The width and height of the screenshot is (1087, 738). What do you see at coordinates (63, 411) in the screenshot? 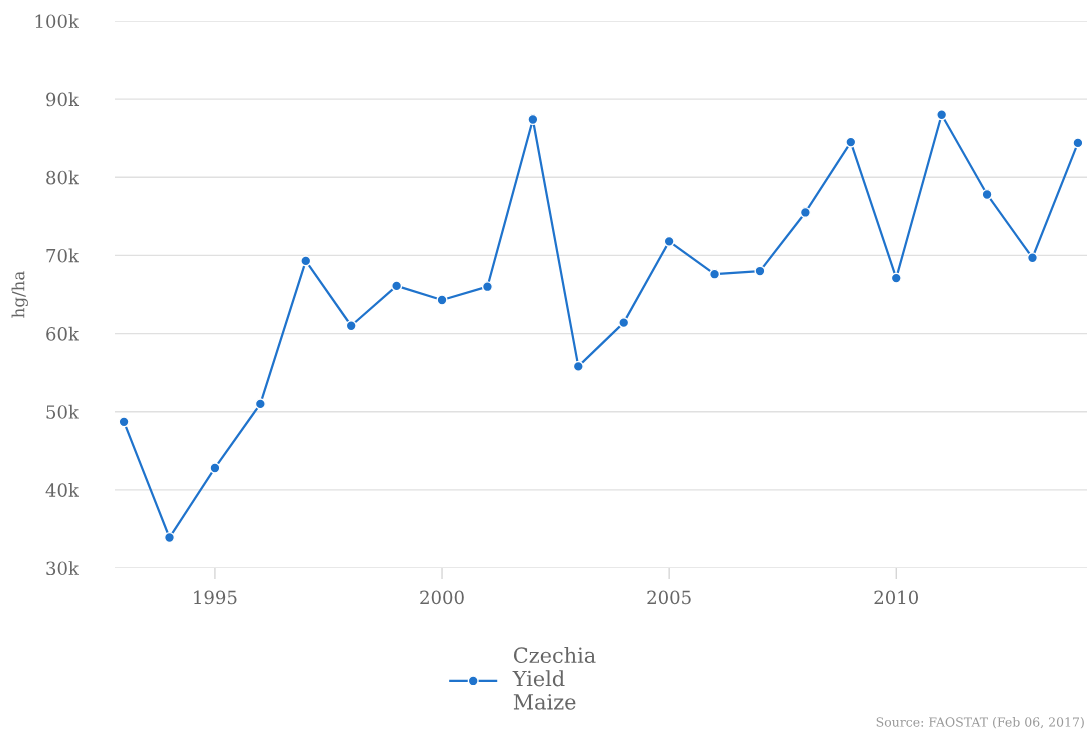
I see `y-tick-label: 50k` at bounding box center [63, 411].